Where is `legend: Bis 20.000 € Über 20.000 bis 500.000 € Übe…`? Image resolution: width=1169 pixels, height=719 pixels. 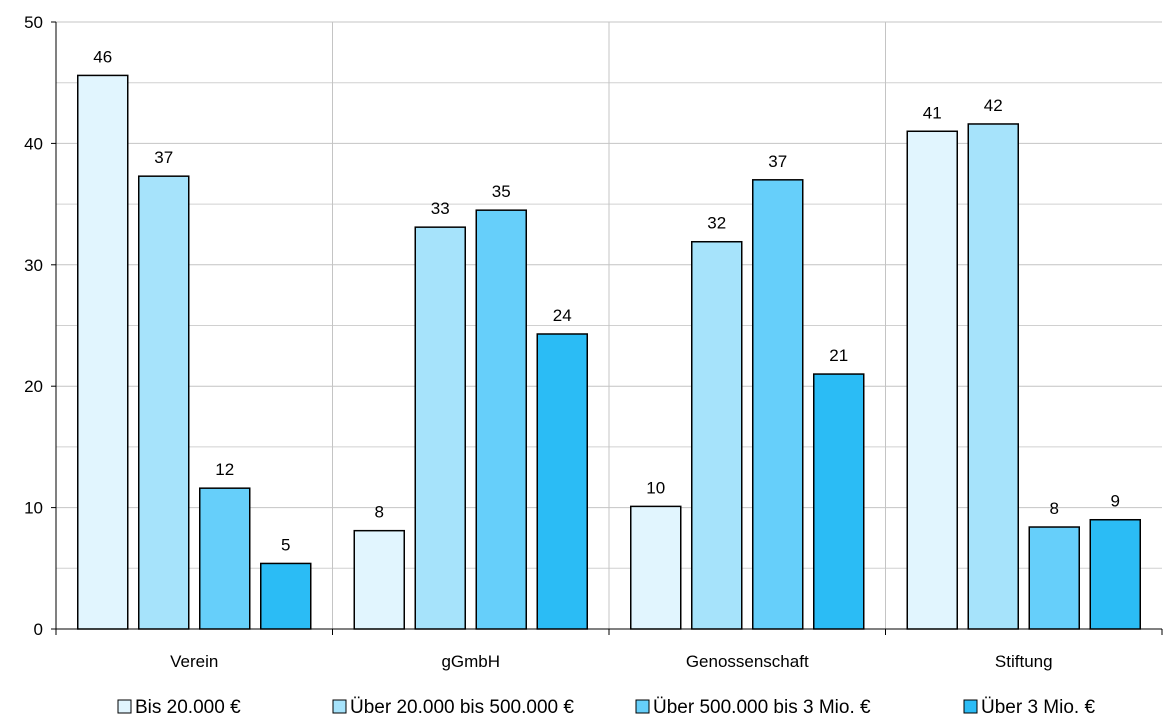
legend: Bis 20.000 € Über 20.000 bis 500.000 € Übe… is located at coordinates (606, 707).